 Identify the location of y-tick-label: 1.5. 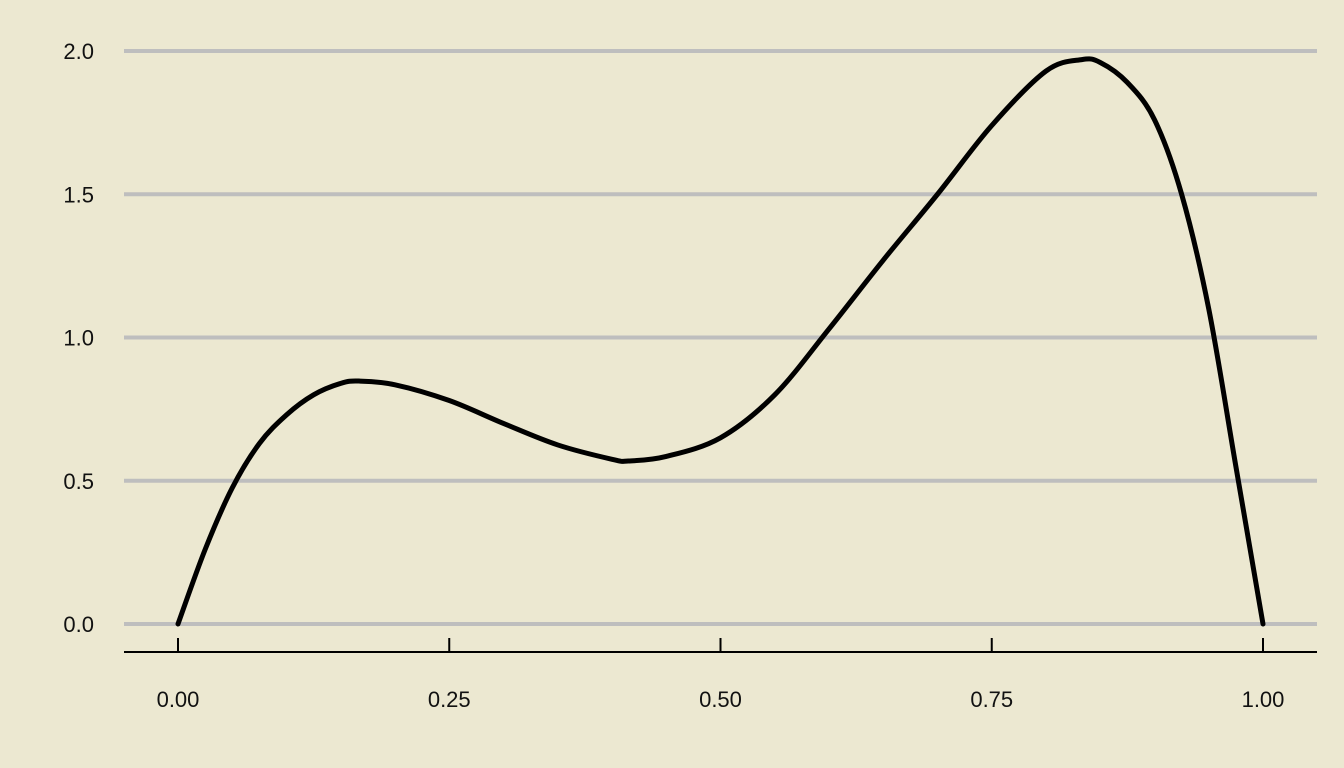
(78, 194).